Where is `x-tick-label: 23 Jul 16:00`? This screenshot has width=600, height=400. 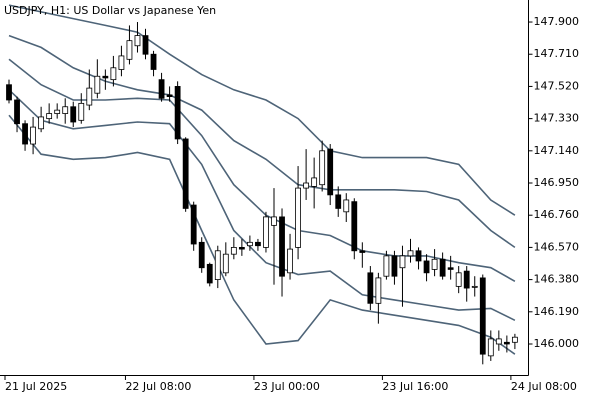
x-tick-label: 23 Jul 16:00 is located at coordinates (415, 386).